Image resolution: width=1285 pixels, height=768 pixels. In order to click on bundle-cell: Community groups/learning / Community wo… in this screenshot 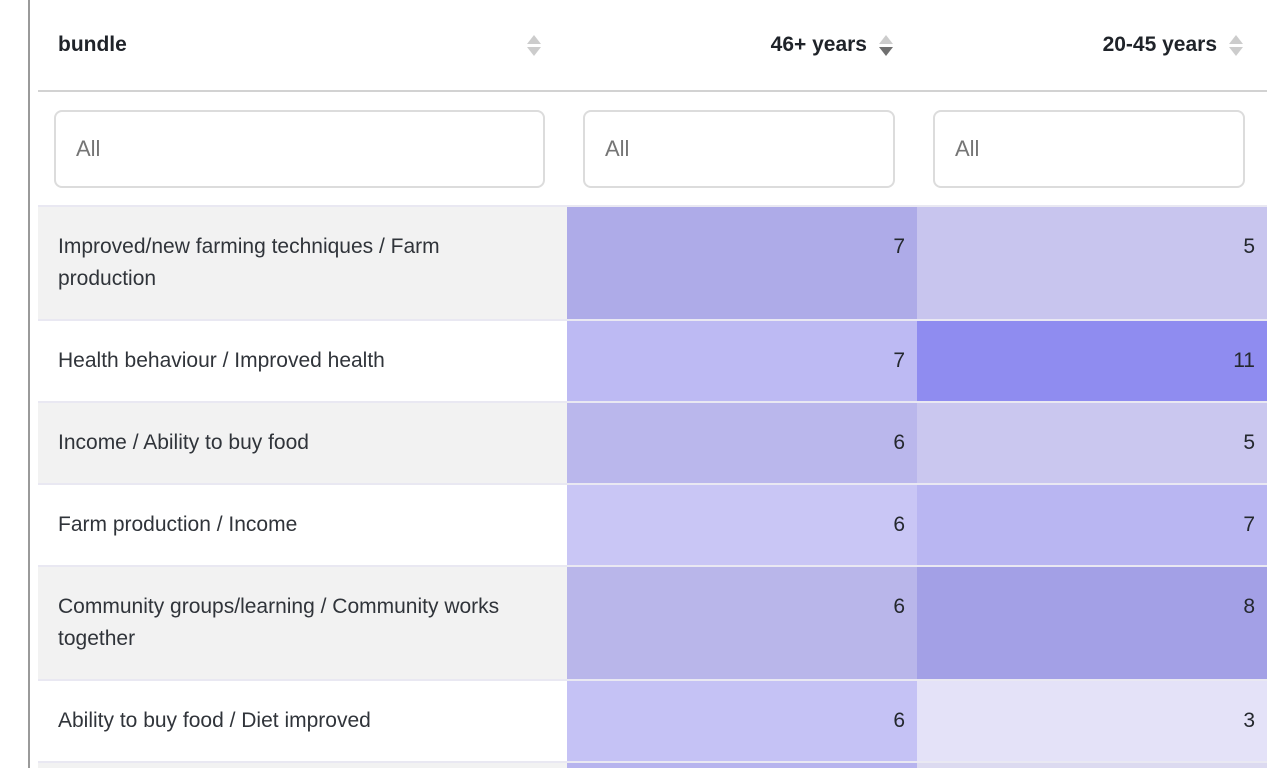, I will do `click(302, 622)`.